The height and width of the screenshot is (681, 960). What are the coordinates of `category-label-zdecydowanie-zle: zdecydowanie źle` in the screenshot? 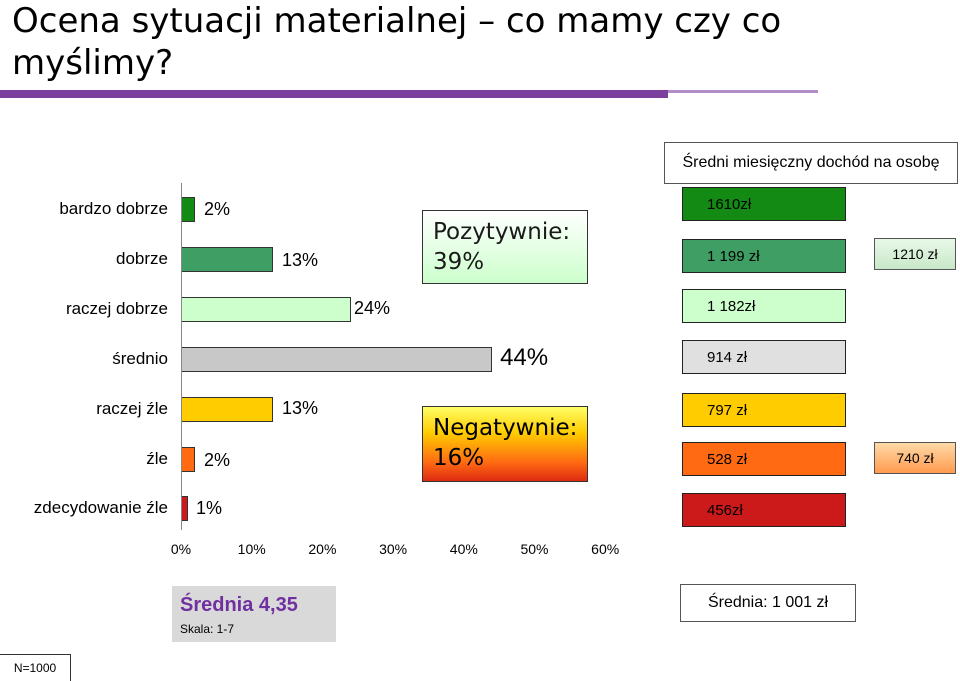 It's located at (100, 507).